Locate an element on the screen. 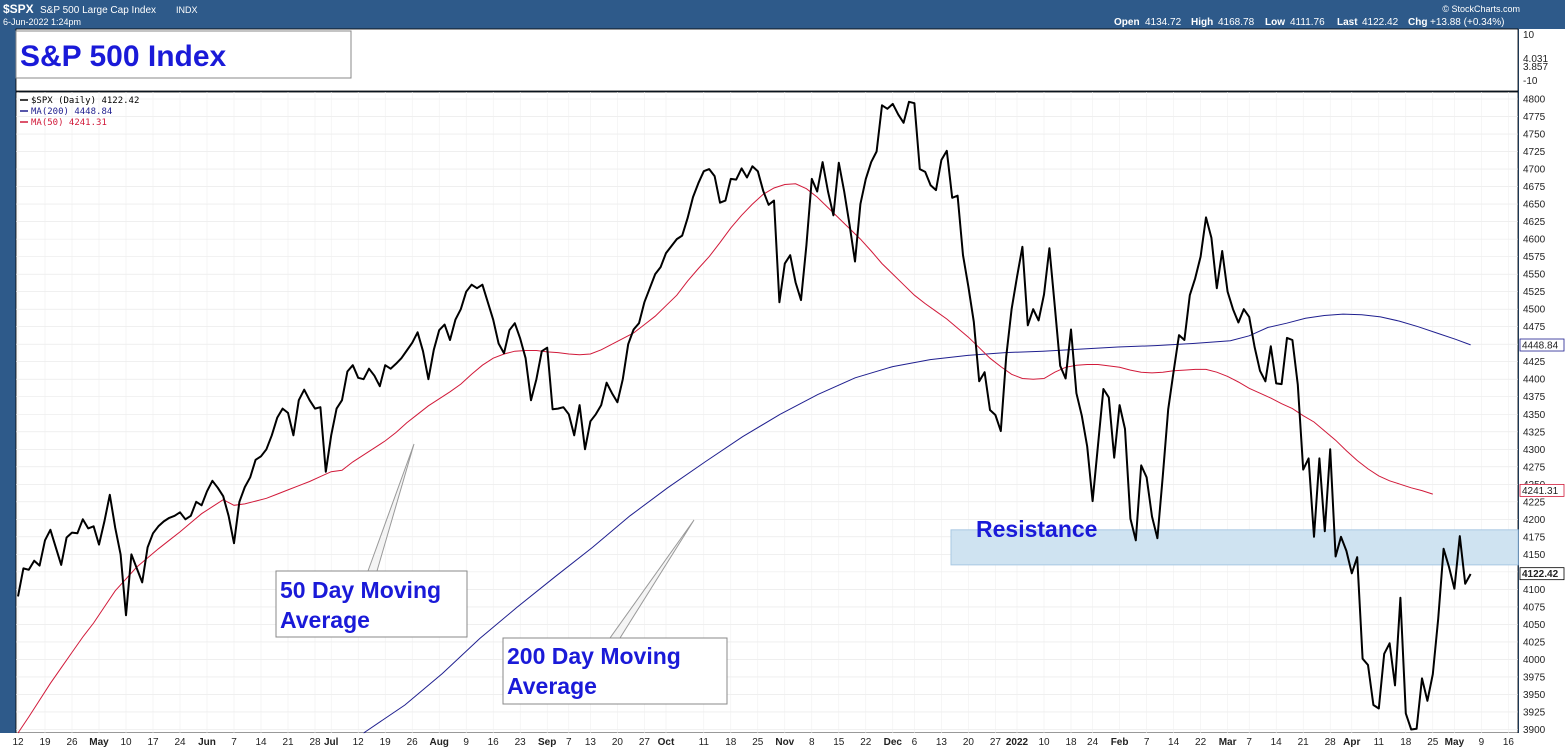 Image resolution: width=1565 pixels, height=749 pixels. y-tick-label: 4375 is located at coordinates (1534, 397).